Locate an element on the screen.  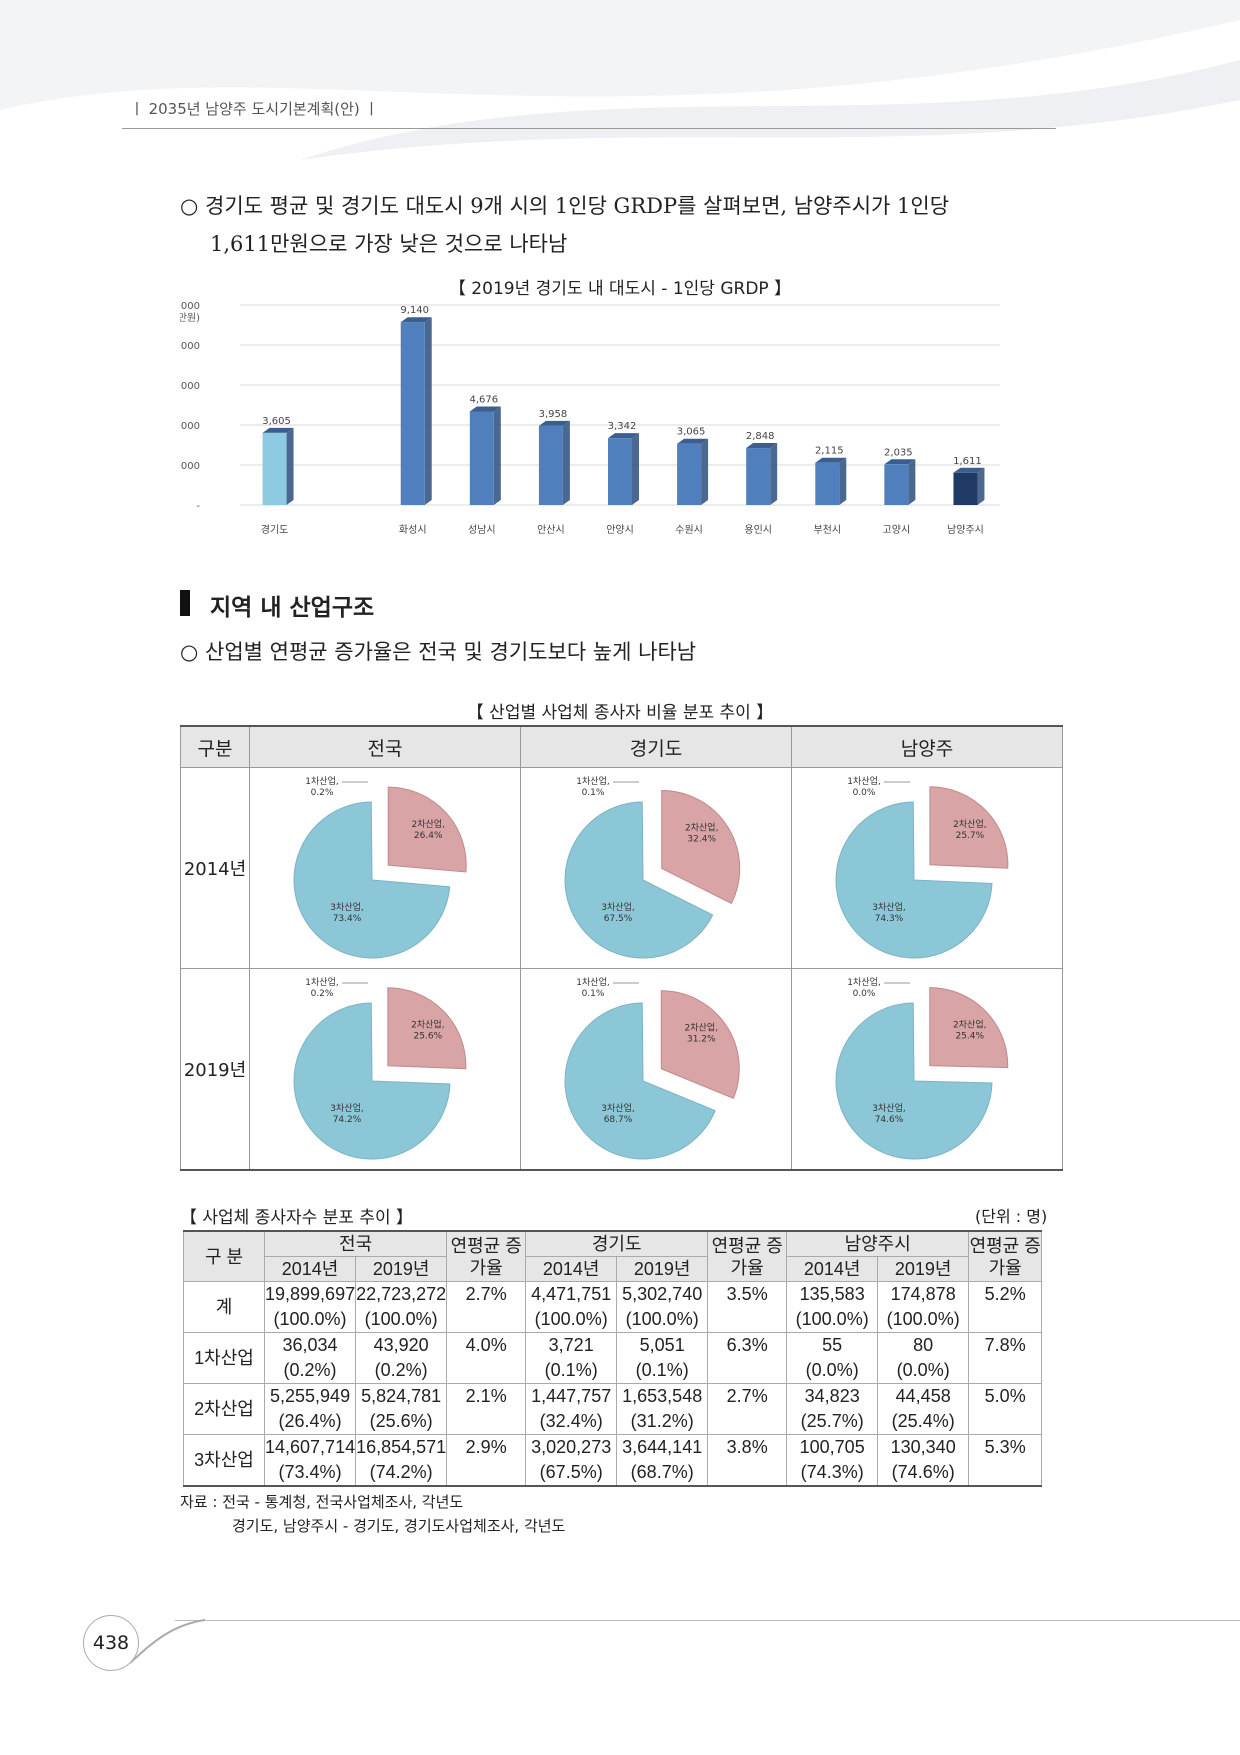
value-cell: 5,824,781 is located at coordinates (401, 1396).